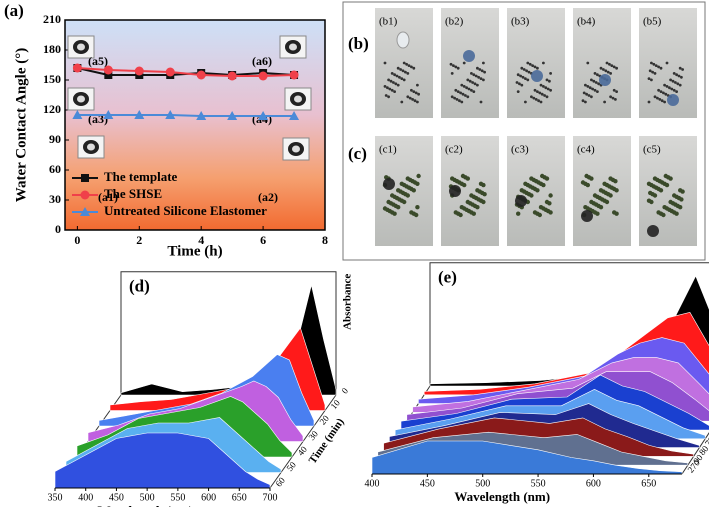  I want to click on inset-droplet, so click(81, 99).